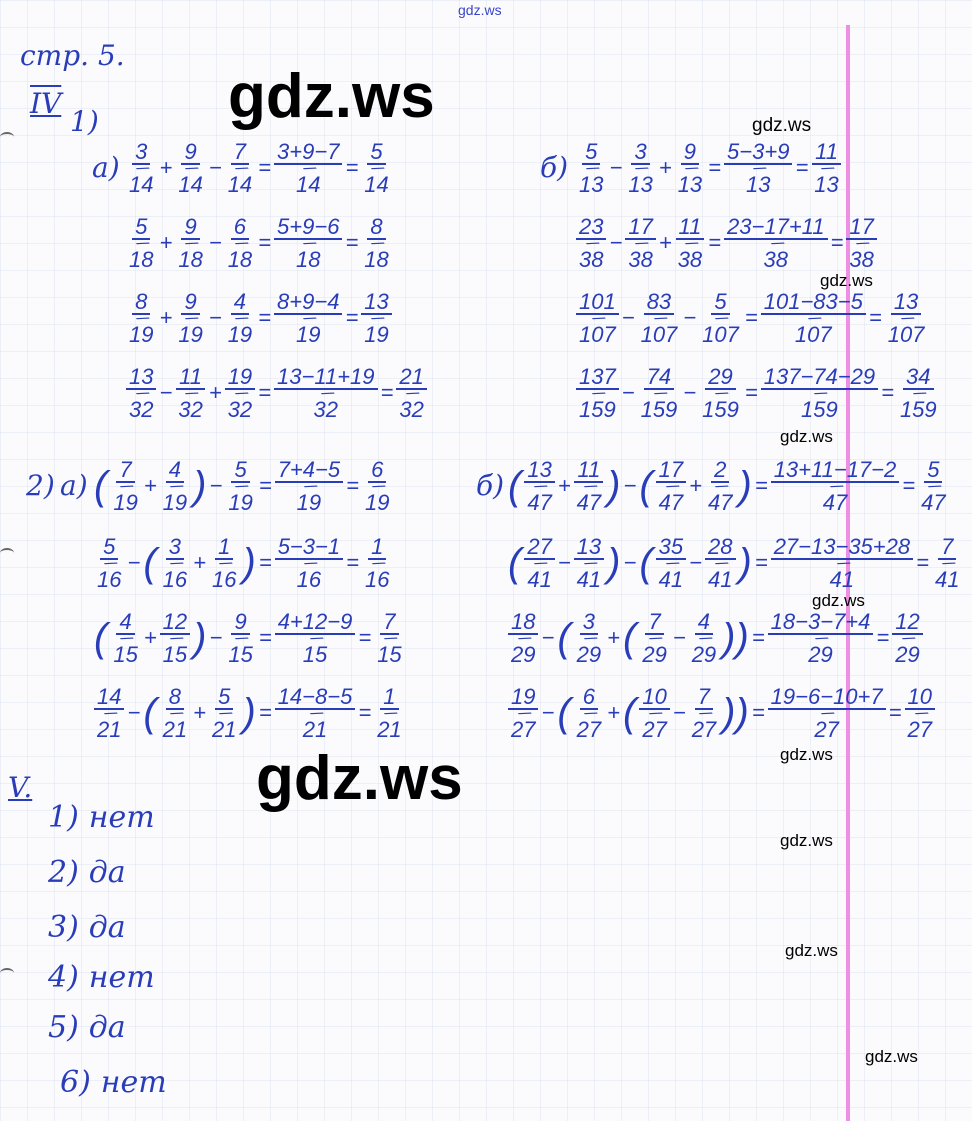  What do you see at coordinates (589, 486) in the screenshot?
I see `fraction: 11/47` at bounding box center [589, 486].